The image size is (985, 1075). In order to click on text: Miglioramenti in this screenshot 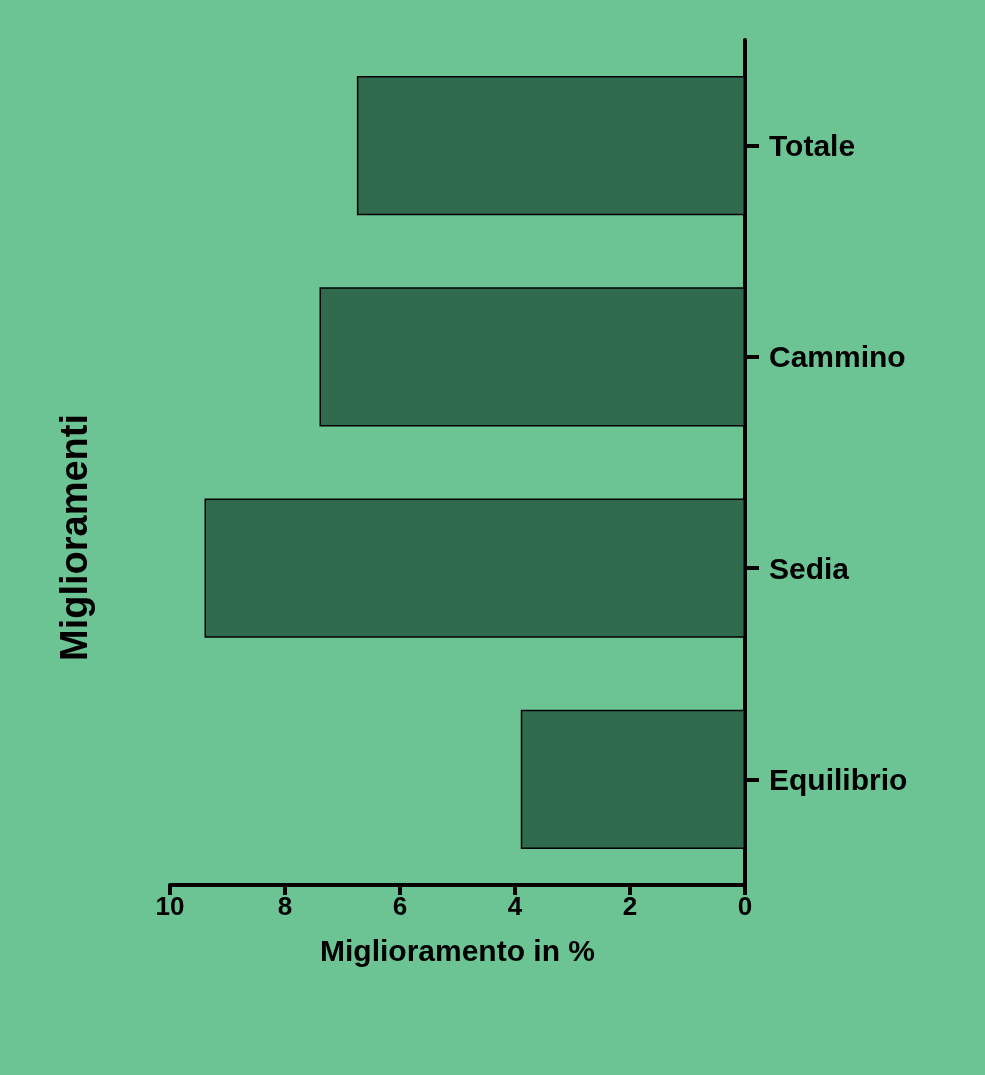, I will do `click(74, 537)`.